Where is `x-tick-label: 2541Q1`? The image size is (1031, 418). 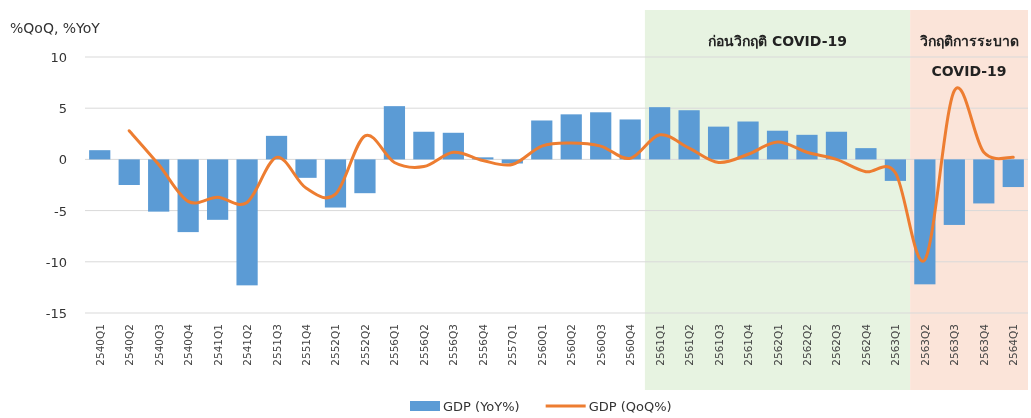
x-tick-label: 2541Q1 is located at coordinates (217, 345).